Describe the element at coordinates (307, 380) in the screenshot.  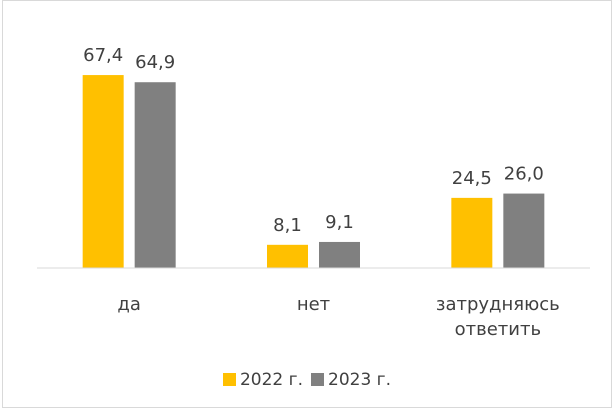
I see `legend: 2022 г. 2023 г.` at that location.